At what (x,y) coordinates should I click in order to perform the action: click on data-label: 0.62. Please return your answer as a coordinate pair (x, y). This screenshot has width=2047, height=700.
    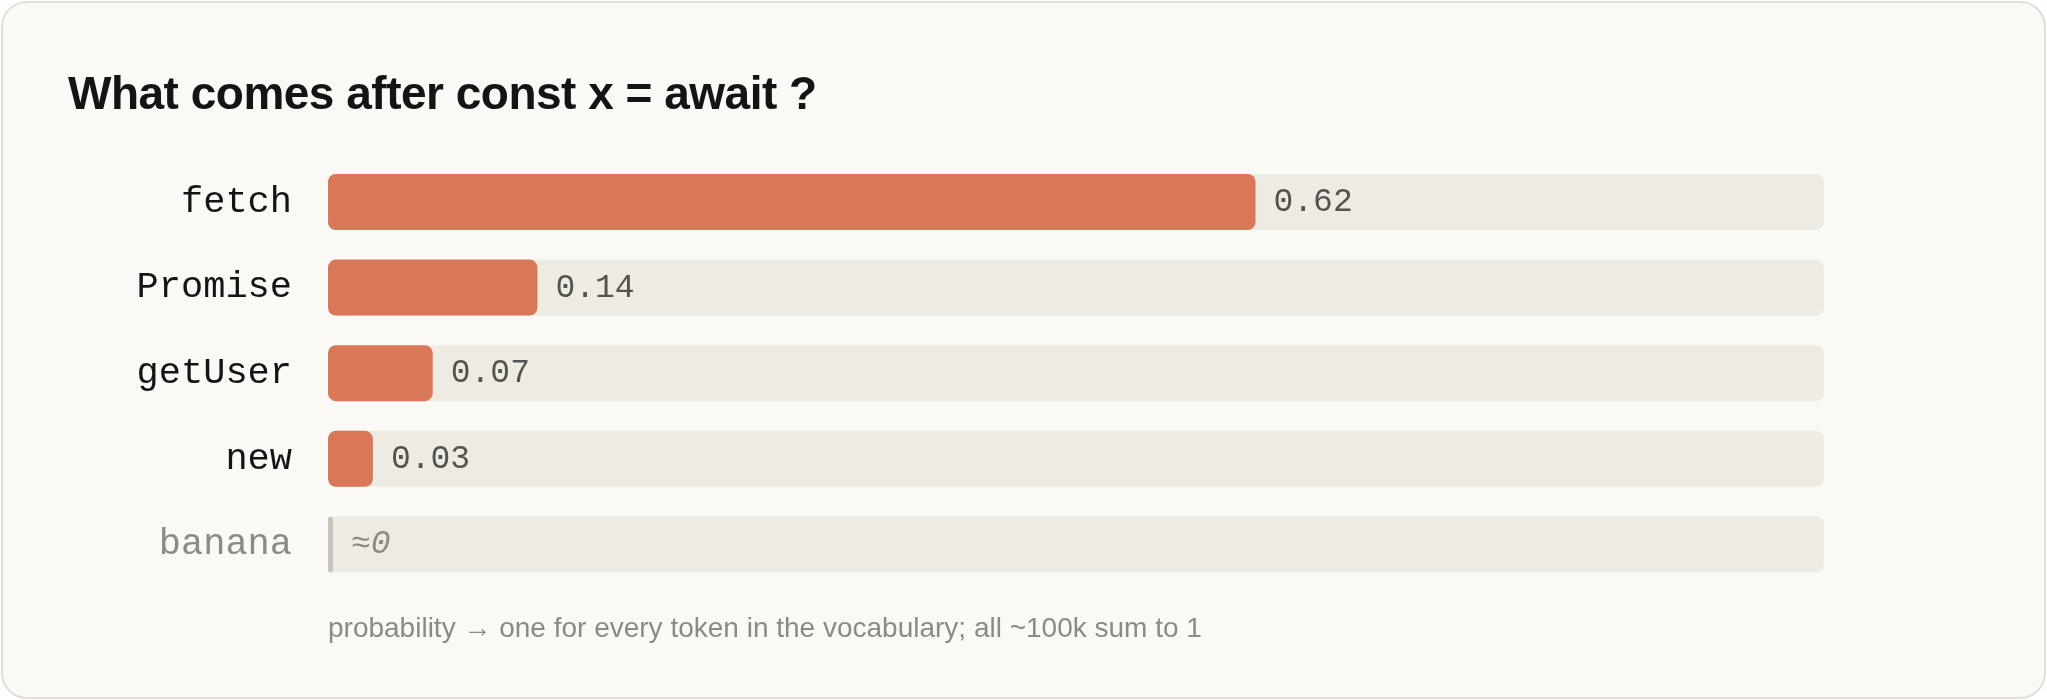
    Looking at the image, I should click on (1313, 202).